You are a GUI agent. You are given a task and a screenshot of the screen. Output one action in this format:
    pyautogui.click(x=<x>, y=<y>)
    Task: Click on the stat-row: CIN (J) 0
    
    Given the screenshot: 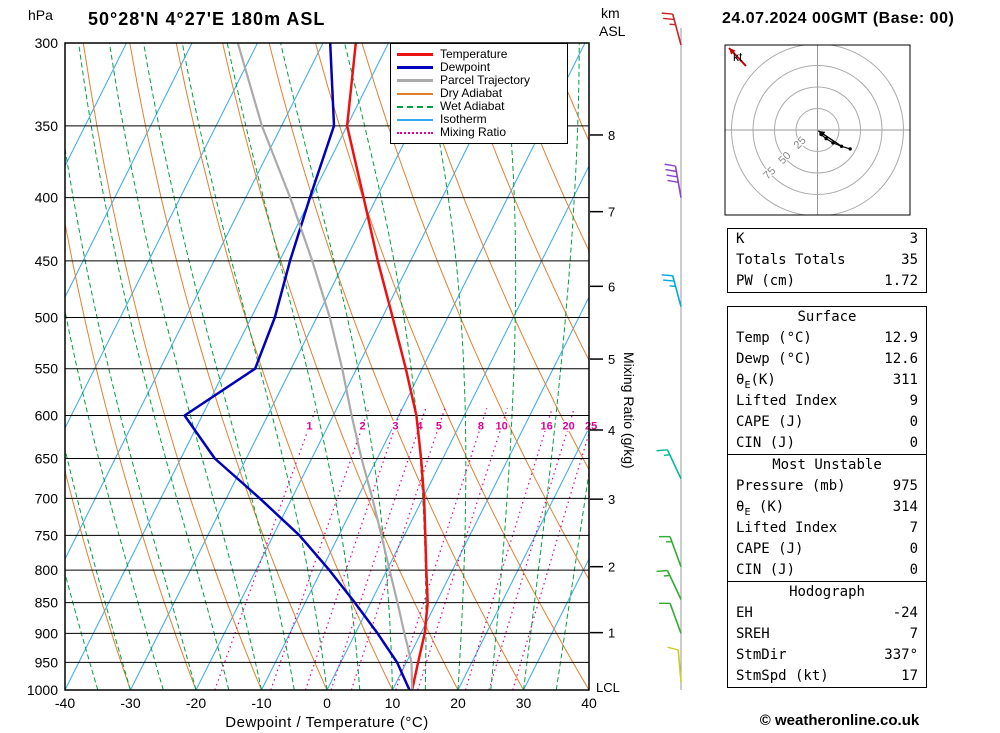 What is the action you would take?
    pyautogui.click(x=827, y=570)
    